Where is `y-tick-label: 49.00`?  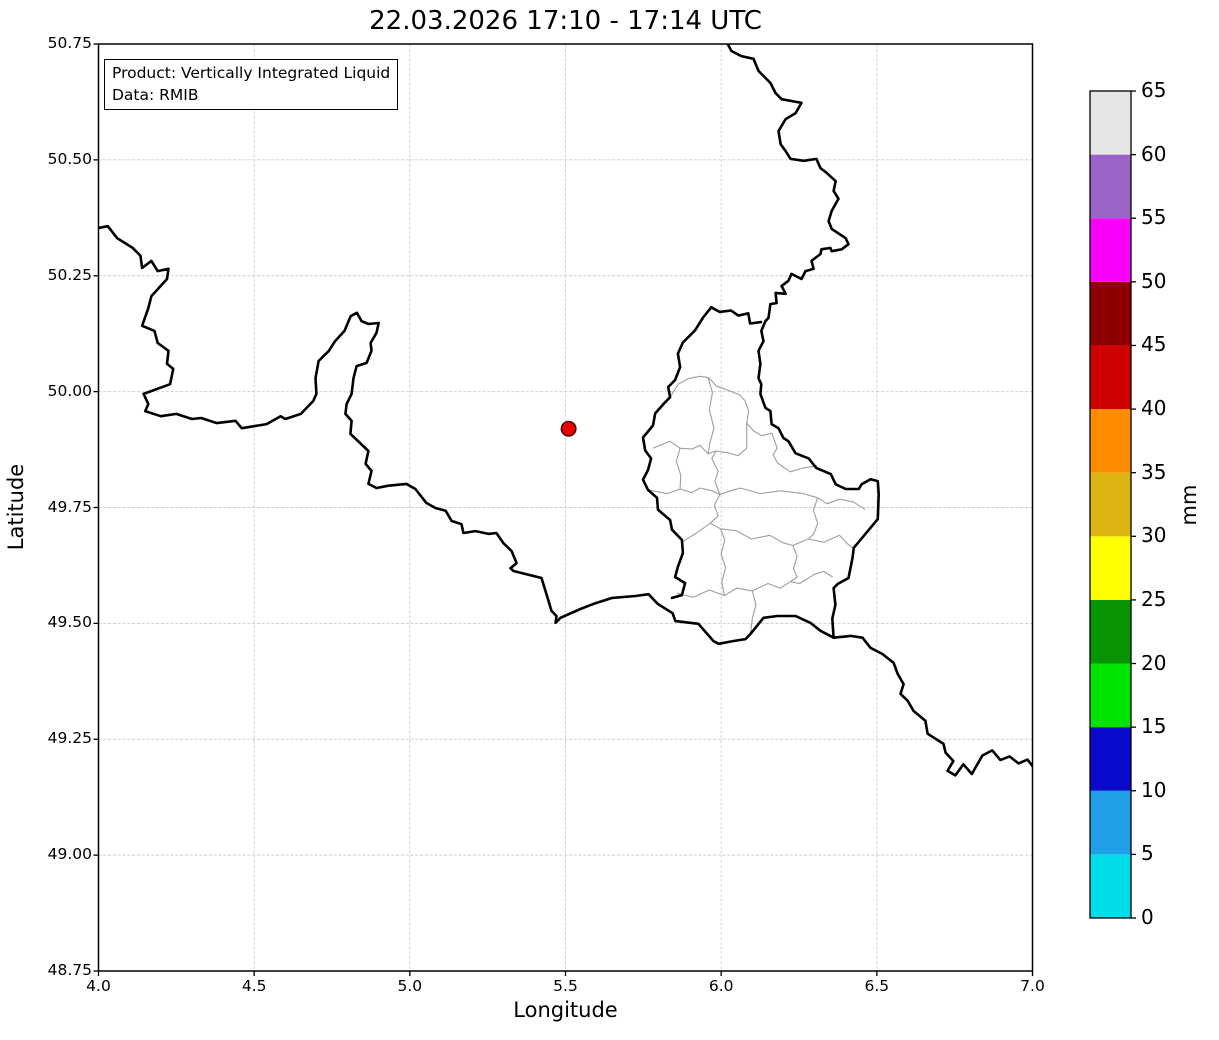
y-tick-label: 49.00 is located at coordinates (69, 854).